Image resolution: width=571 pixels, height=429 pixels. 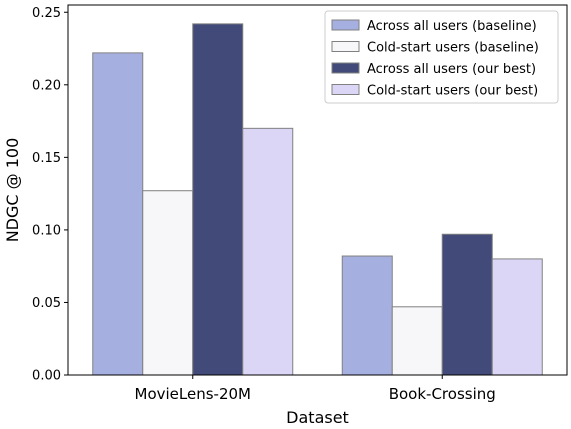 What do you see at coordinates (451, 69) in the screenshot?
I see `legend-label: Across all users (our best)` at bounding box center [451, 69].